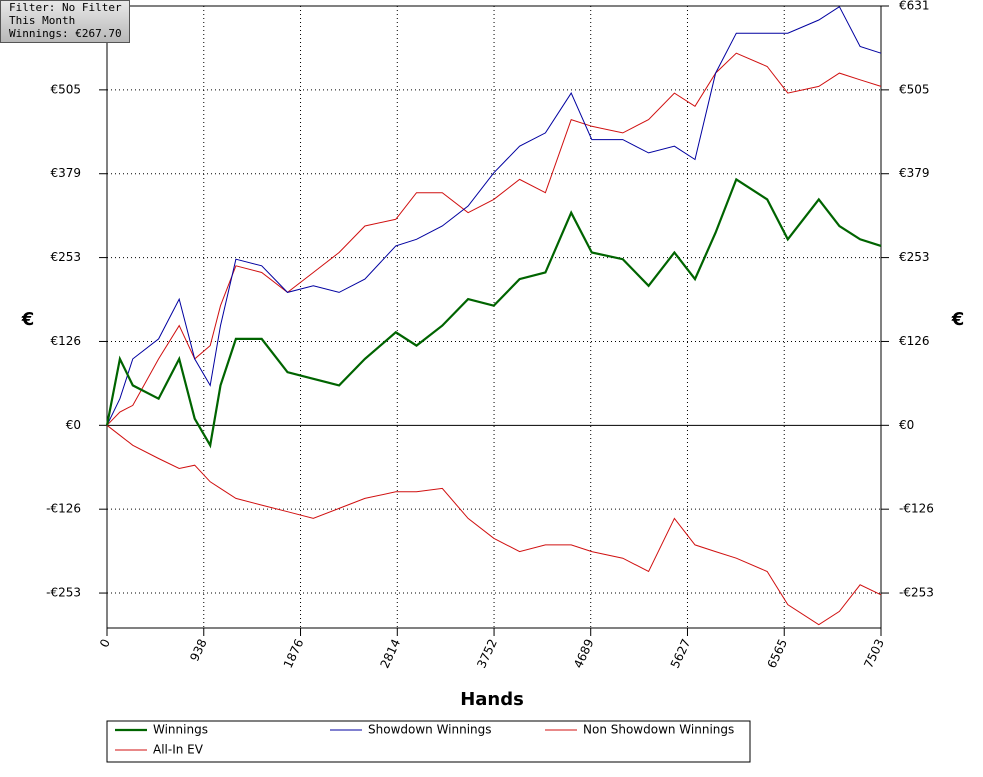 This screenshot has width=983, height=777. What do you see at coordinates (681, 654) in the screenshot?
I see `x-tick-label: 5627` at bounding box center [681, 654].